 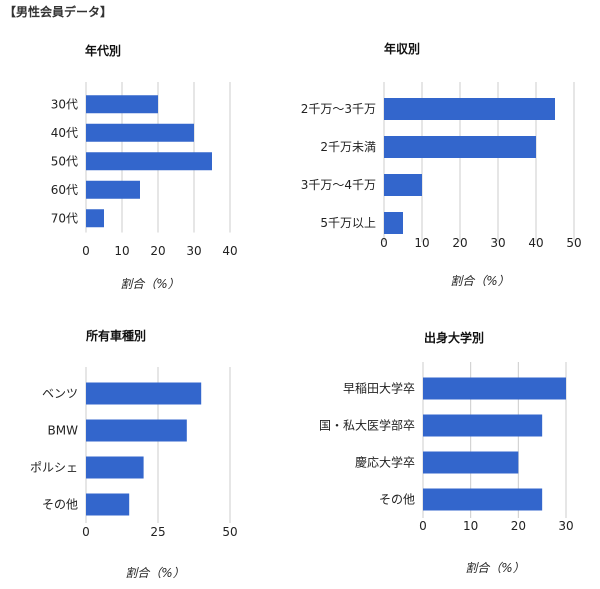 What do you see at coordinates (60, 394) in the screenshot?
I see `category-label: ベンツ` at bounding box center [60, 394].